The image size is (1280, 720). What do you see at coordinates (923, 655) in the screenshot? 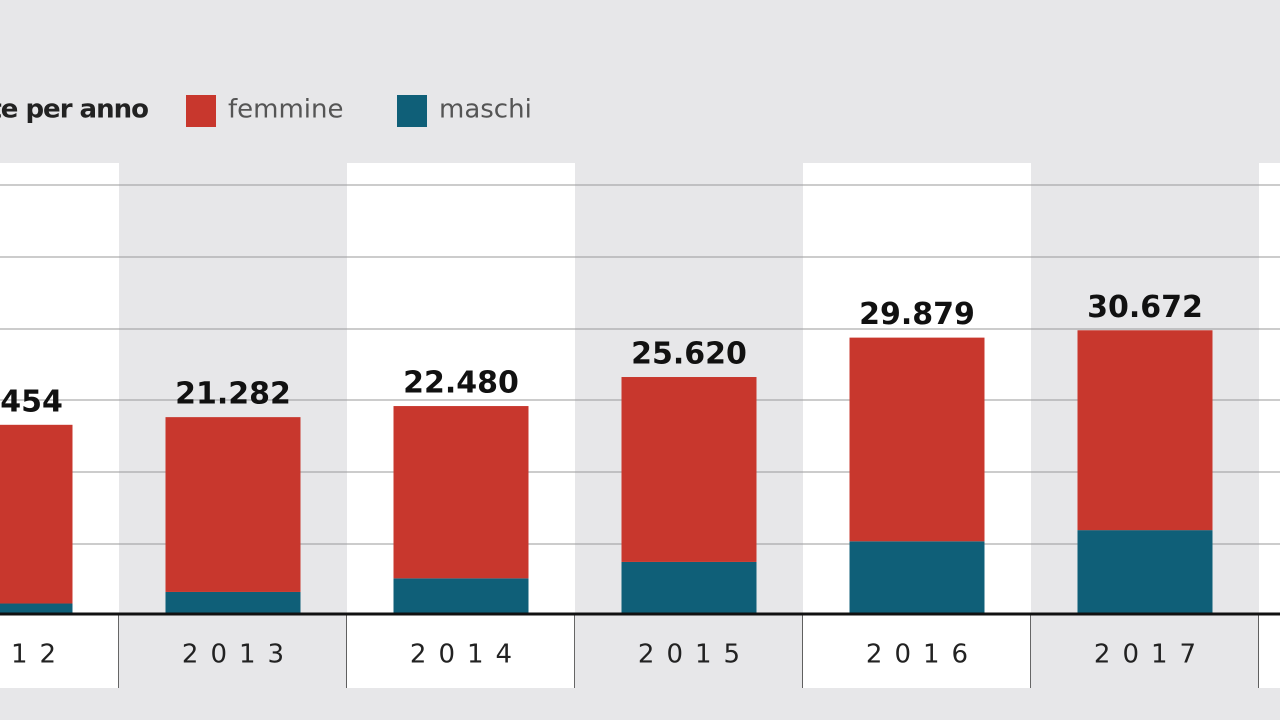
I see `x-tick-label: 2016` at bounding box center [923, 655].